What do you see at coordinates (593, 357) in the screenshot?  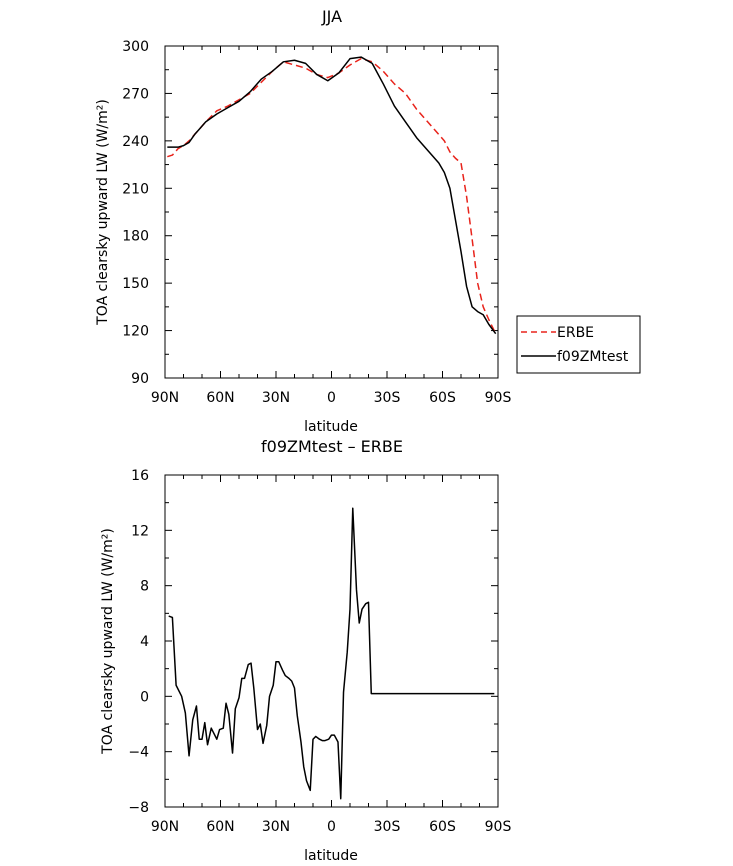 I see `legend-label-f09zmtest: f09ZMtest` at bounding box center [593, 357].